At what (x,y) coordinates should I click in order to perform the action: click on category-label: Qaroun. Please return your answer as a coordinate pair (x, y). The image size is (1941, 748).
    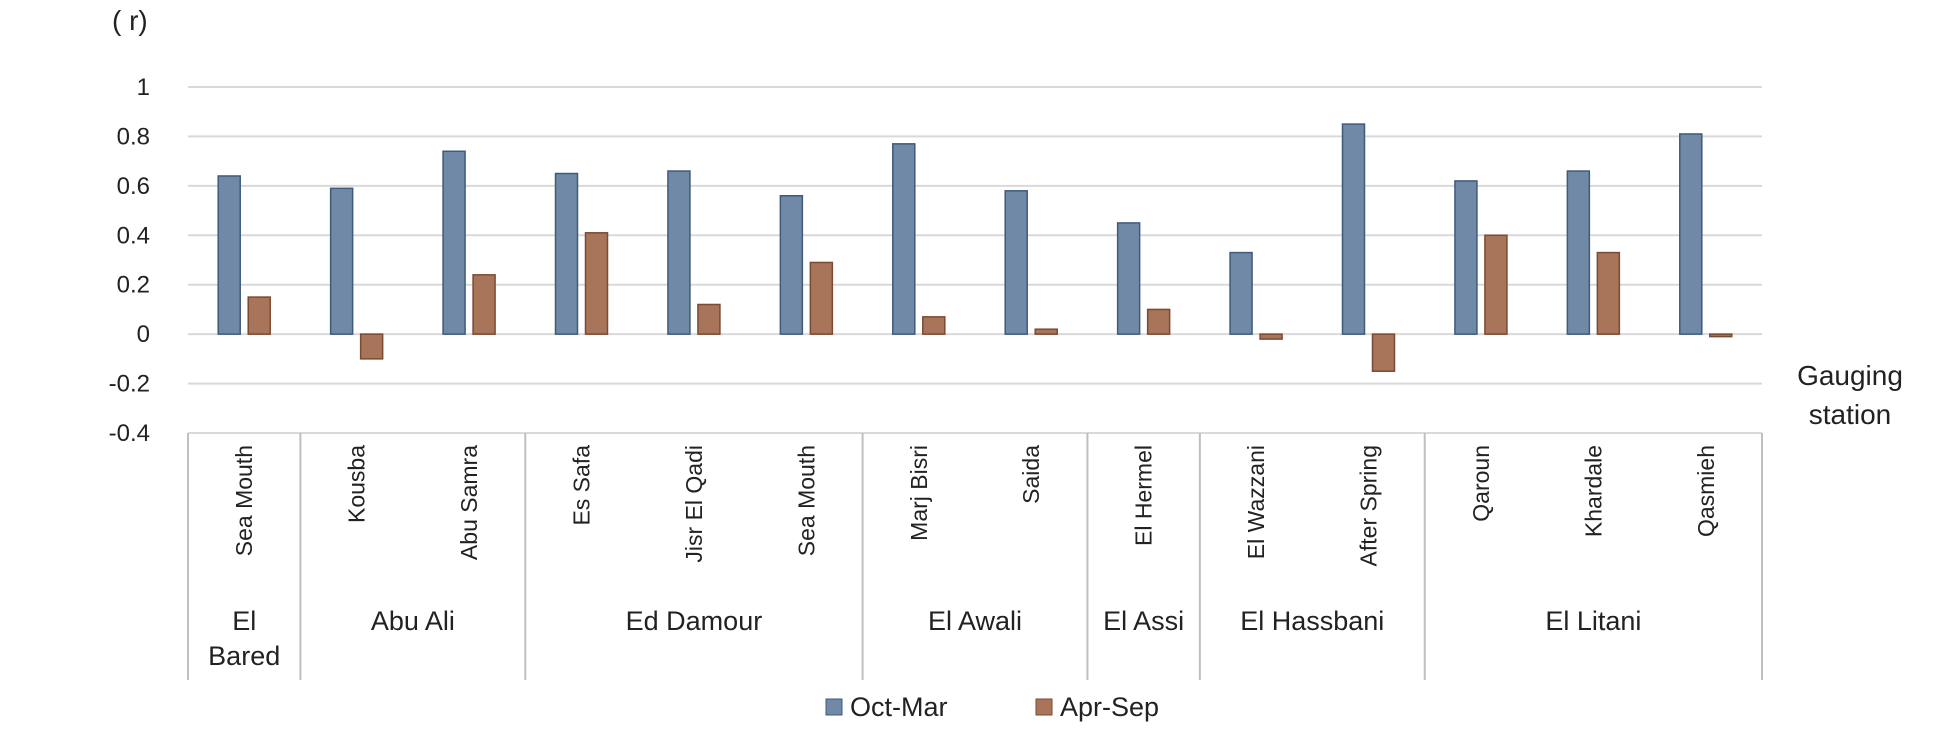
    Looking at the image, I should click on (1481, 483).